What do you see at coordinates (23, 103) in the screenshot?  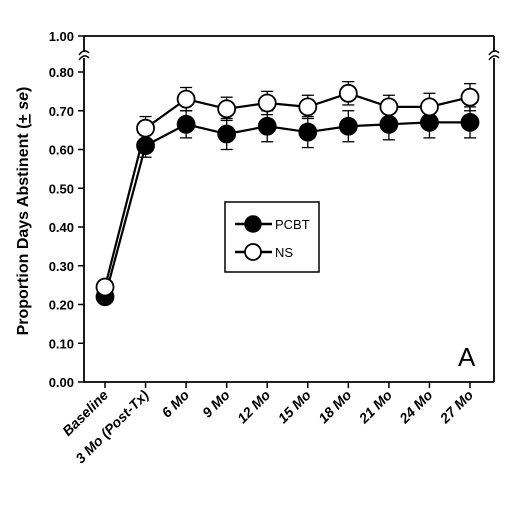 I see `y-axis-title-se: se` at bounding box center [23, 103].